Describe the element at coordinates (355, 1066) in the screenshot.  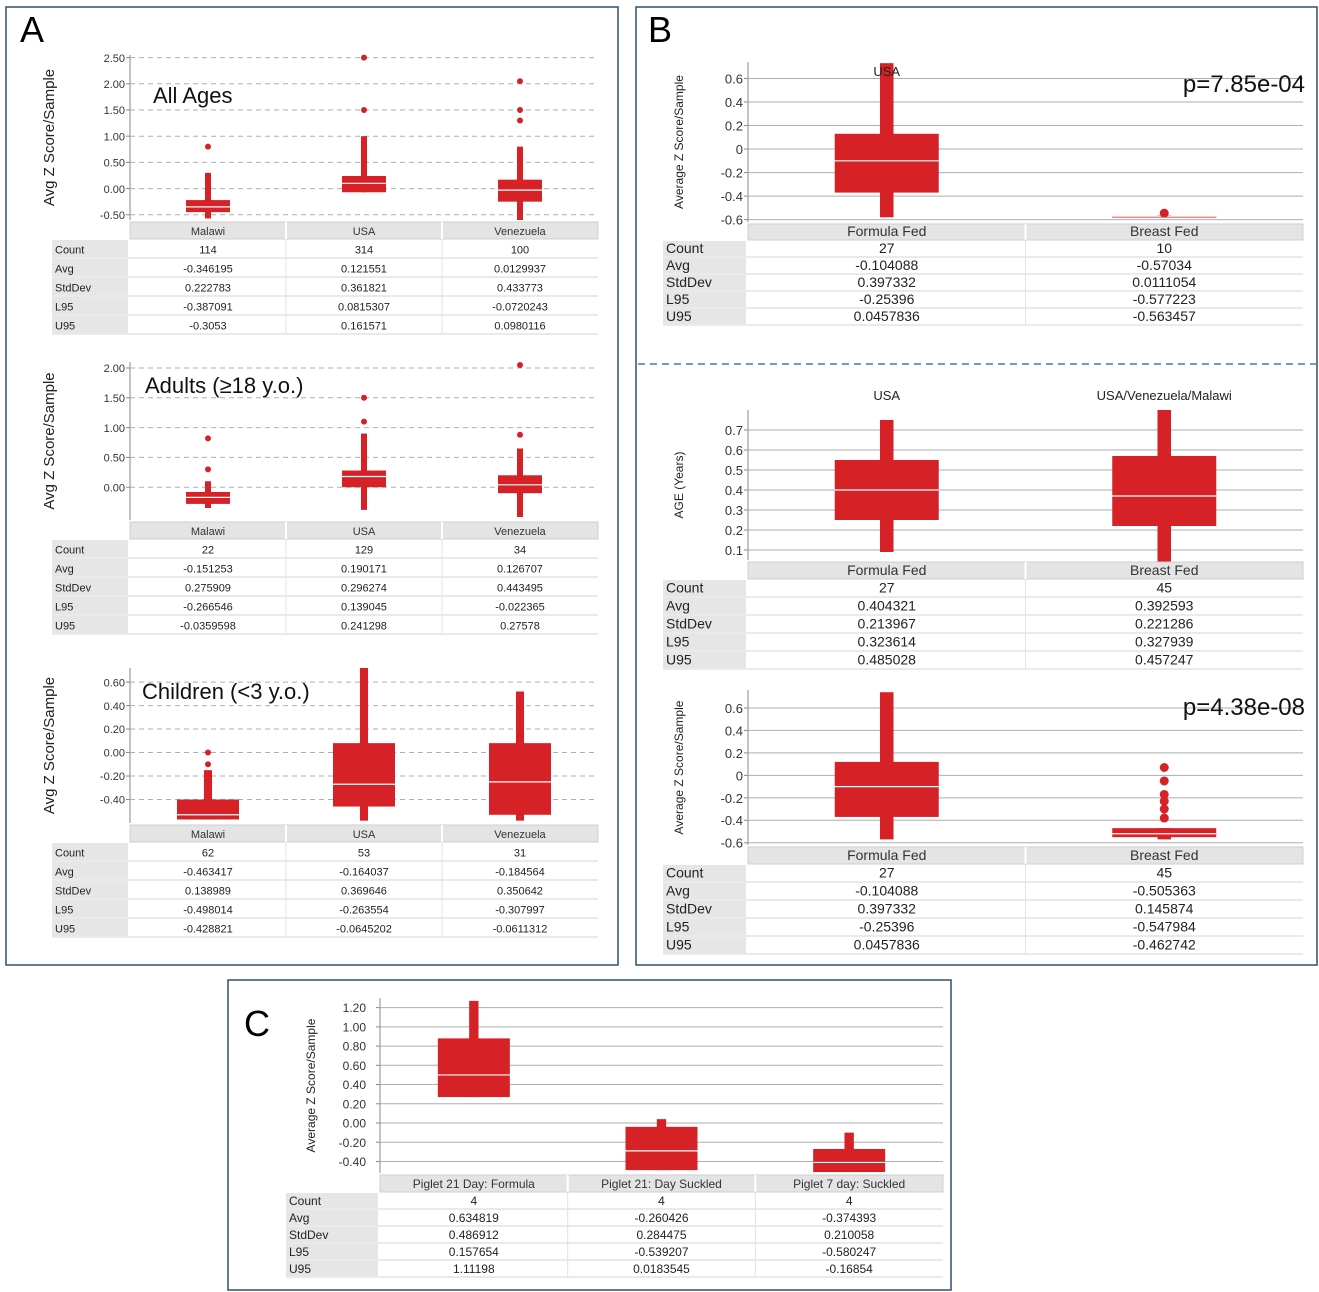
I see `y-tick-label: 0.60` at that location.